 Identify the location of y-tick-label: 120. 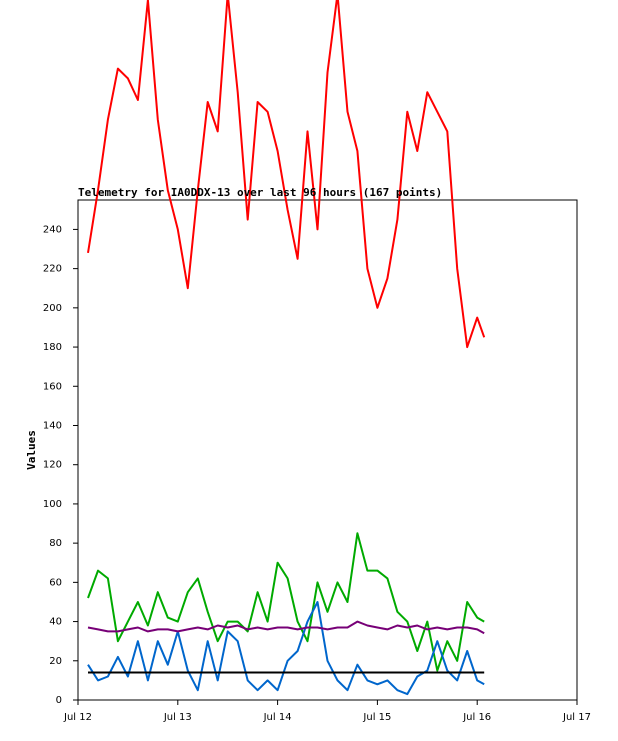
(52, 465).